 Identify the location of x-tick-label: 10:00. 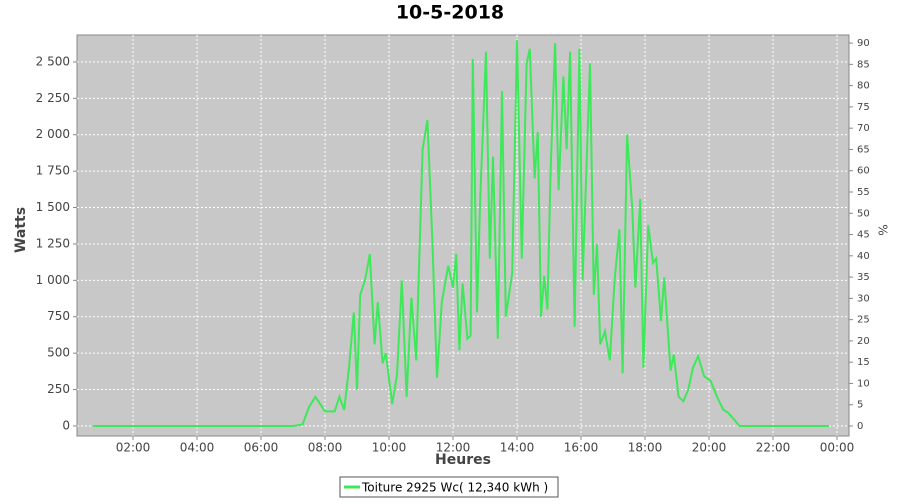
(389, 448).